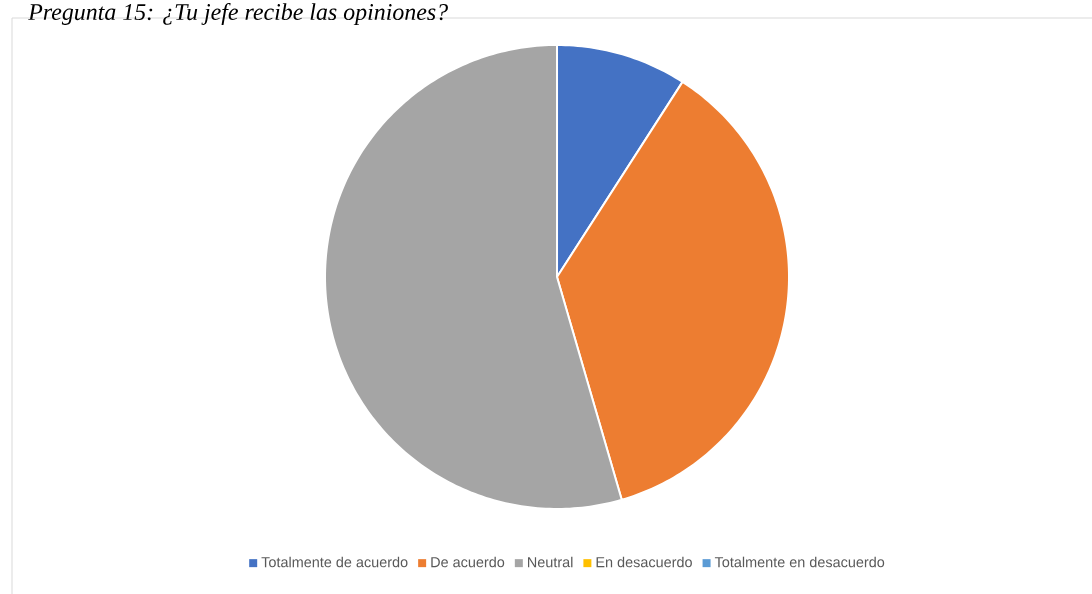  I want to click on legend-label: De acuerdo, so click(468, 562).